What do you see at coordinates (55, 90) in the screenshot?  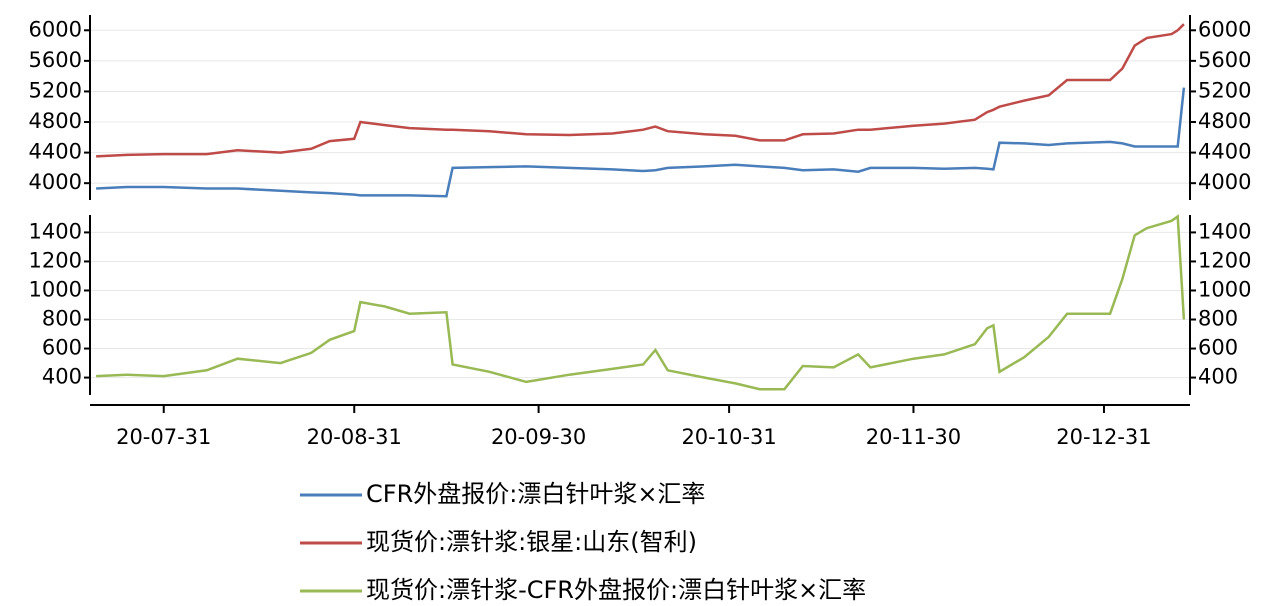 I see `y-tick-label: 5200` at bounding box center [55, 90].